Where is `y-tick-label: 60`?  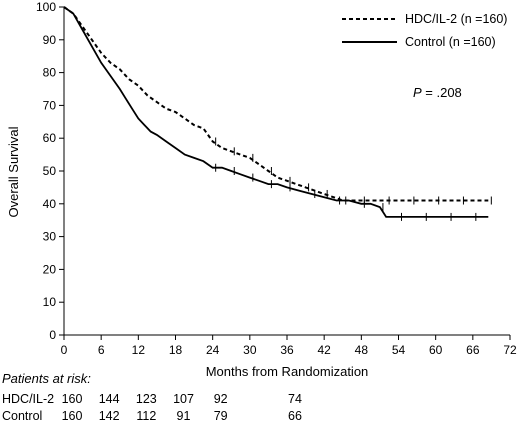 y-tick-label: 60 is located at coordinates (50, 138).